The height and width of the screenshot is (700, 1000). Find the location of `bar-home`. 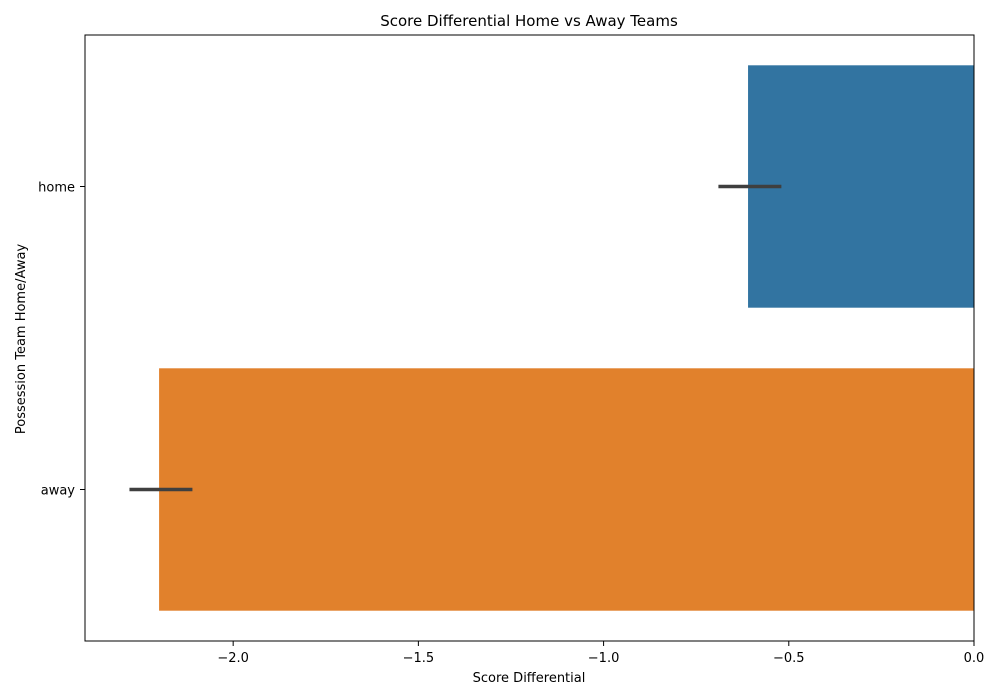

bar-home is located at coordinates (861, 186).